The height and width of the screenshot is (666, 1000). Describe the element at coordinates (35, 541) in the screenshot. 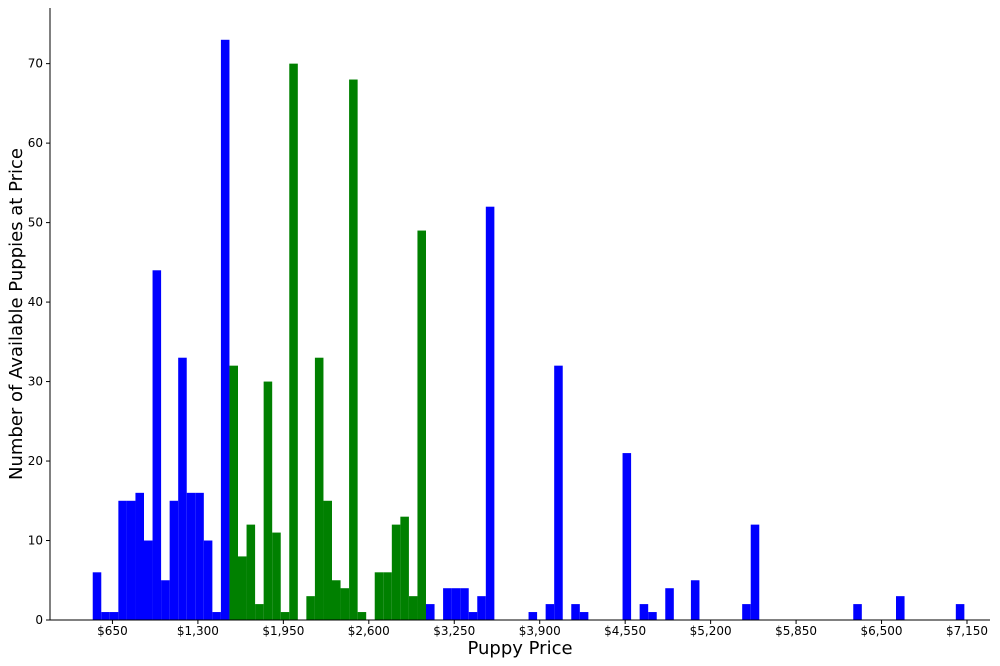

I see `y-tick-label: 10` at that location.